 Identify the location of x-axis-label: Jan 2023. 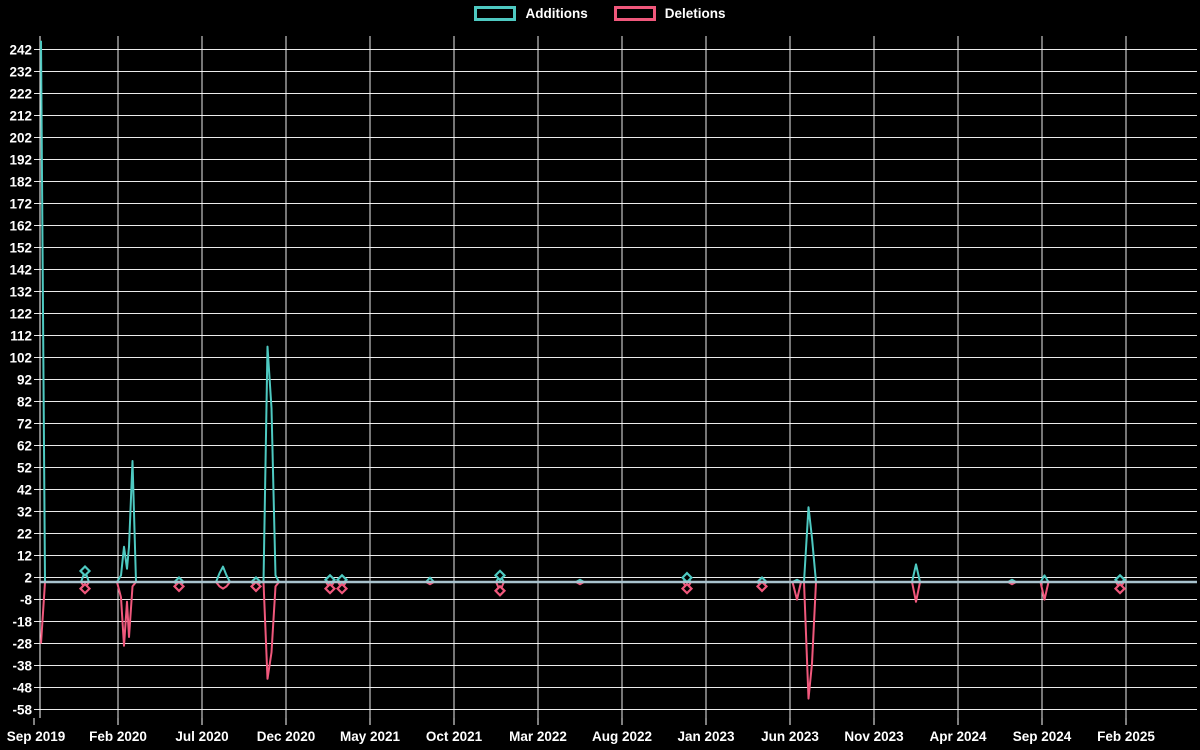
(706, 736).